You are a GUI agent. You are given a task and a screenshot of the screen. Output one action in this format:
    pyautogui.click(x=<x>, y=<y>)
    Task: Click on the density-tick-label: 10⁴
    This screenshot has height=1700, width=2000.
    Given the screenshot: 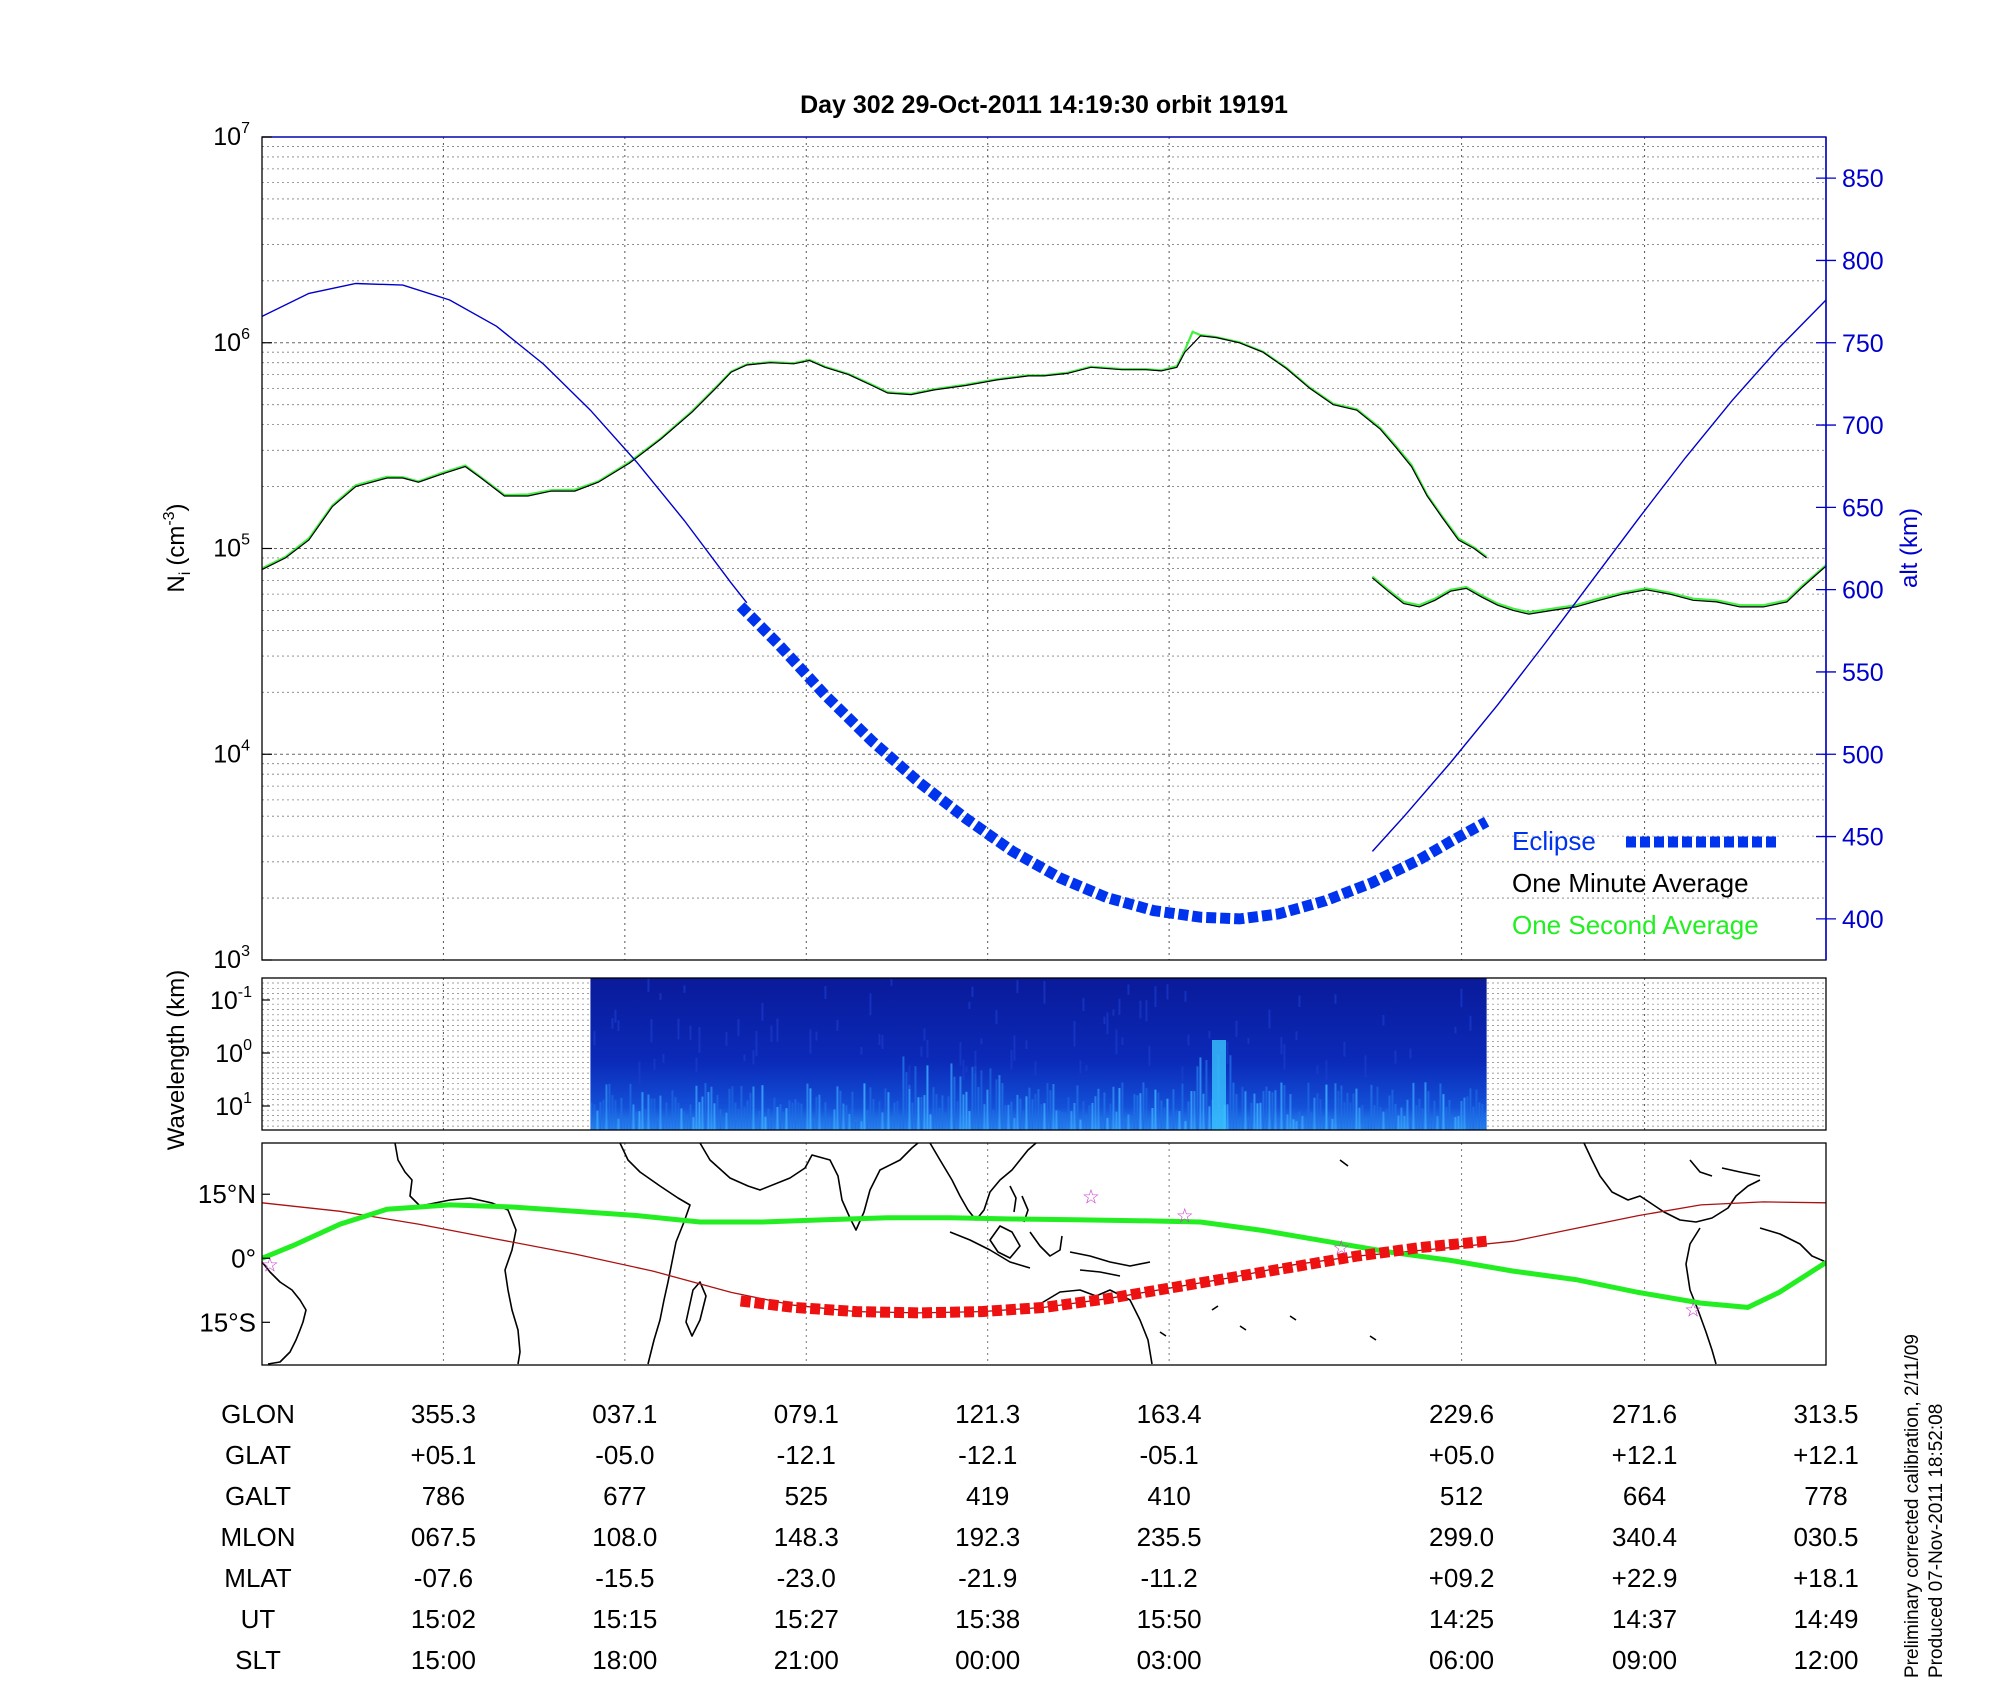 What is the action you would take?
    pyautogui.click(x=231, y=752)
    